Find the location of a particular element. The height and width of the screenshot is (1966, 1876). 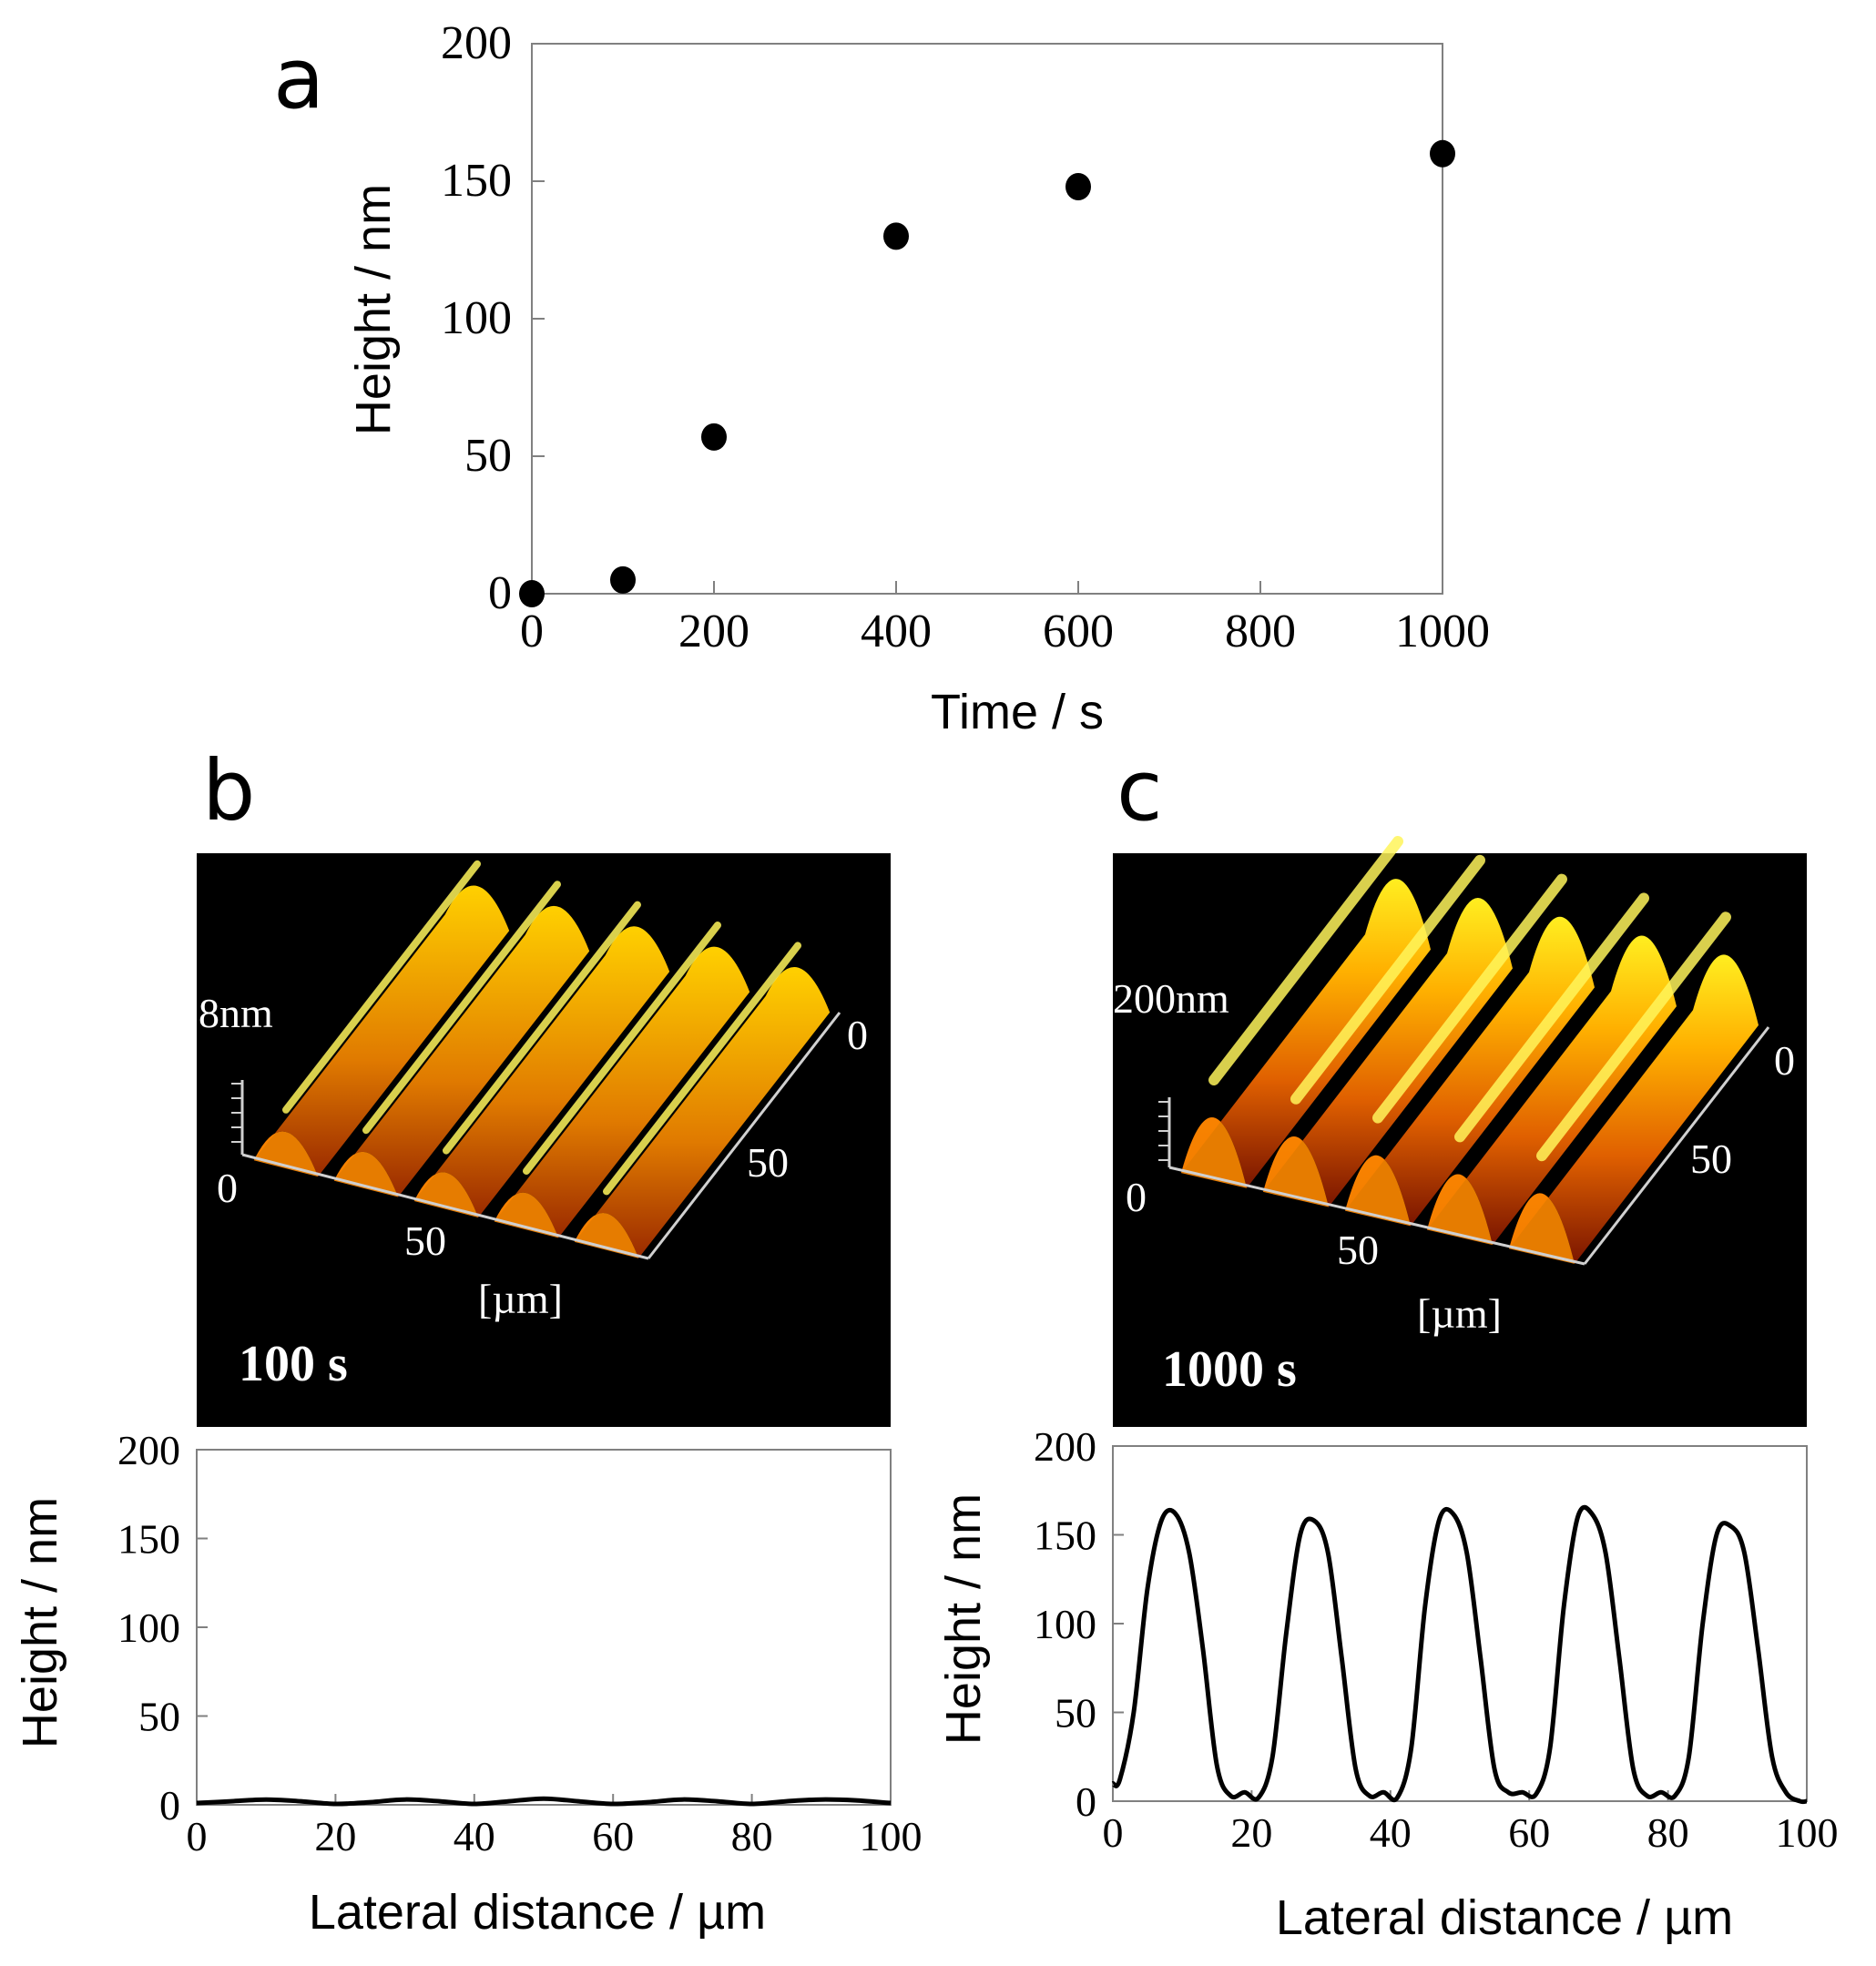

y-tick-label-c: 0 is located at coordinates (1086, 1801).